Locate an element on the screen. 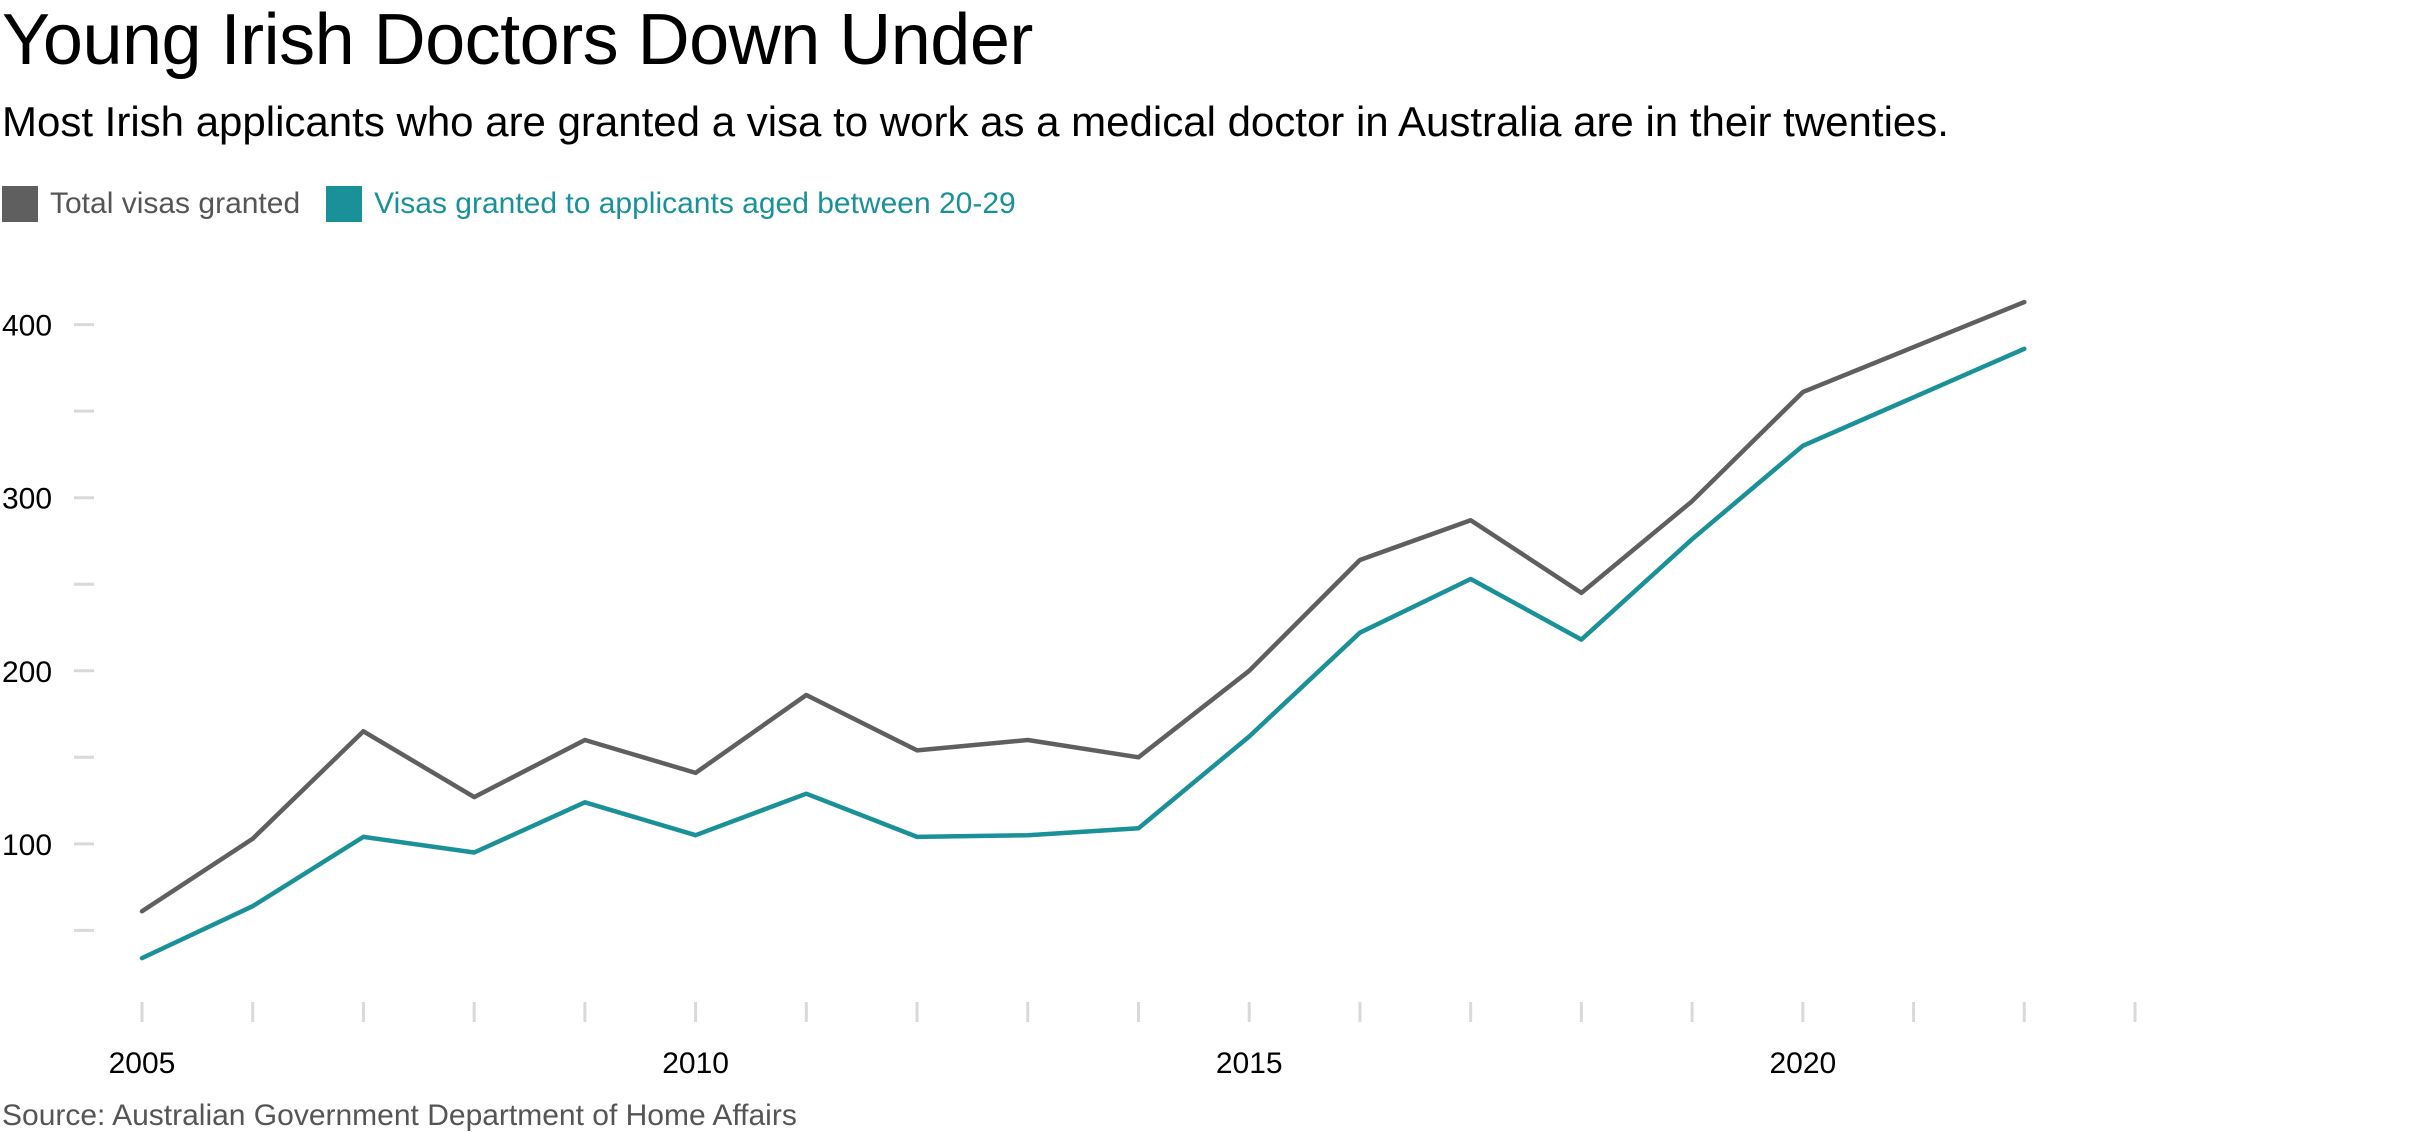 The width and height of the screenshot is (2410, 1133). x-tick-label-2015: 2015 is located at coordinates (1249, 1063).